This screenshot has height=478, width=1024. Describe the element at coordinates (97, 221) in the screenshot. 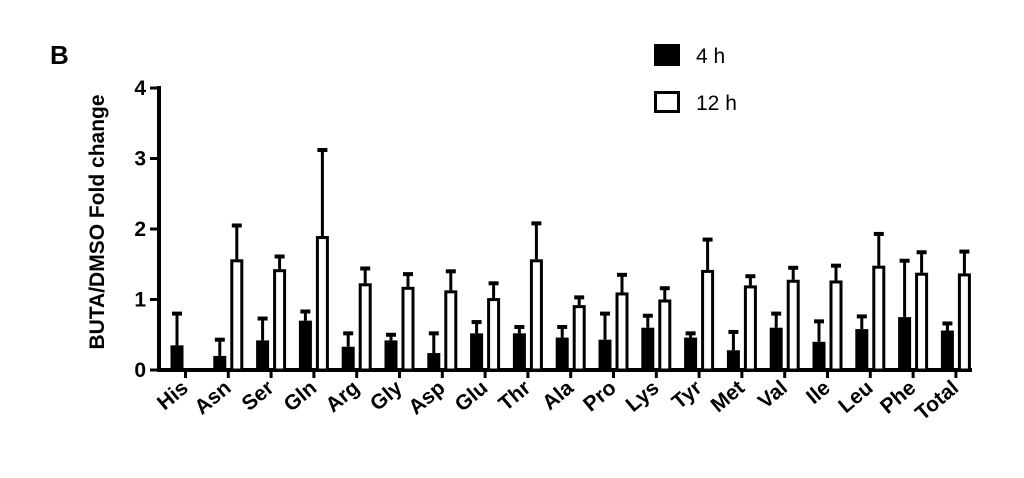

I see `y-axis-label: BUTA/DMSO Fold change` at that location.